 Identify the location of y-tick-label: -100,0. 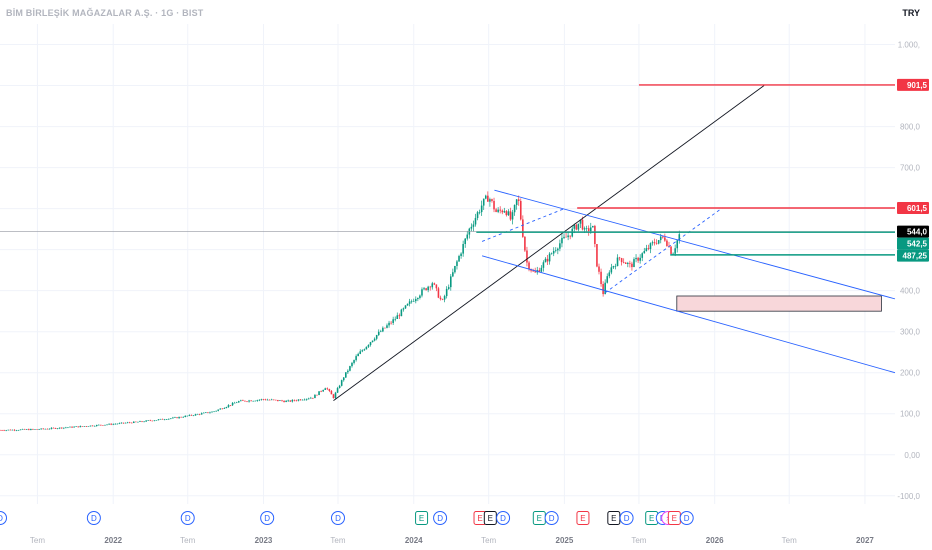
(908, 496).